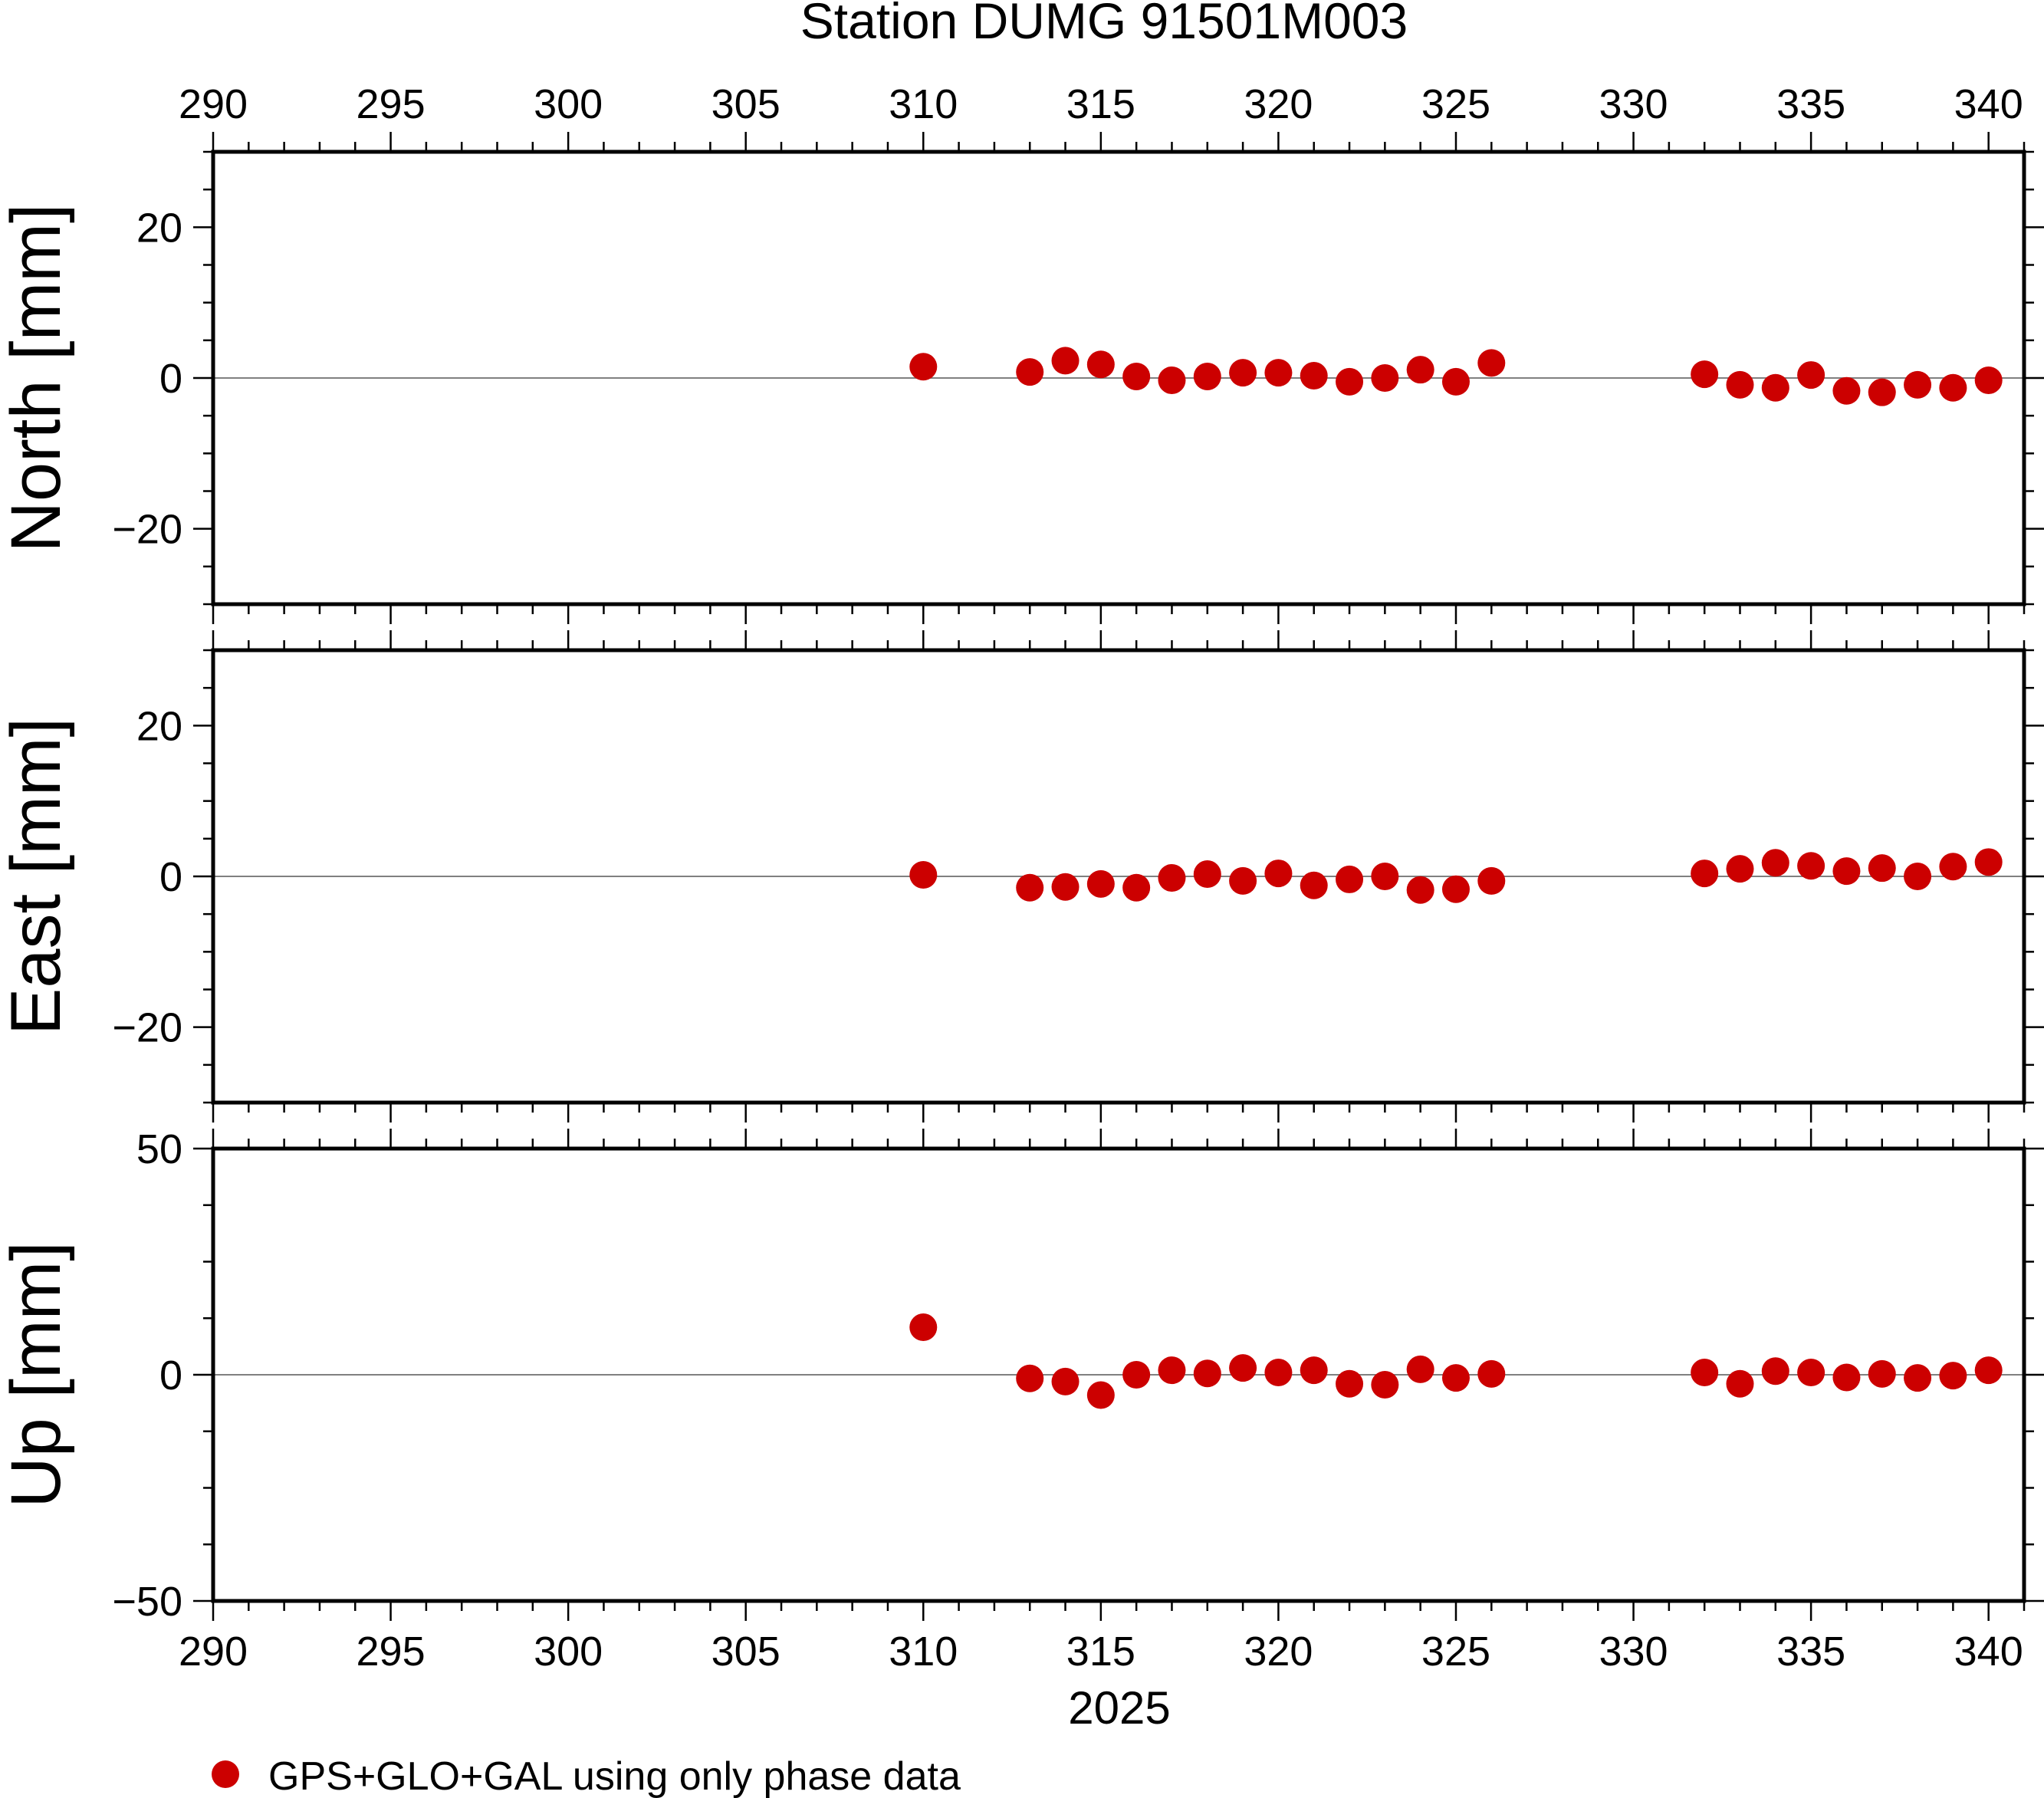 The height and width of the screenshot is (1798, 2044). I want to click on x-tick-label-bottom: 305, so click(745, 1652).